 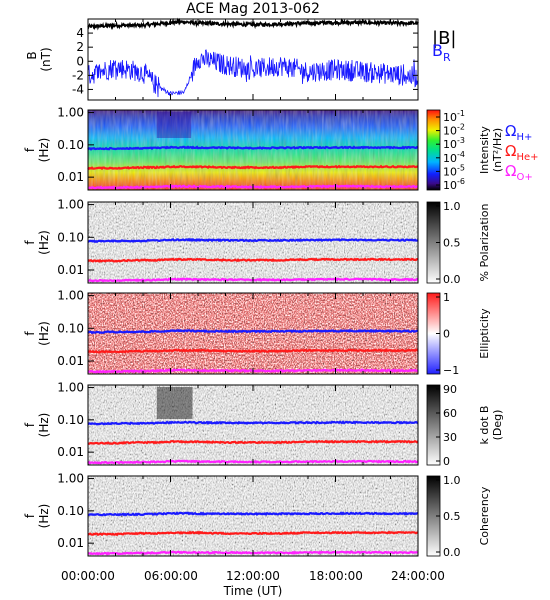 I want to click on polarization-spectrogram, so click(x=253, y=242).